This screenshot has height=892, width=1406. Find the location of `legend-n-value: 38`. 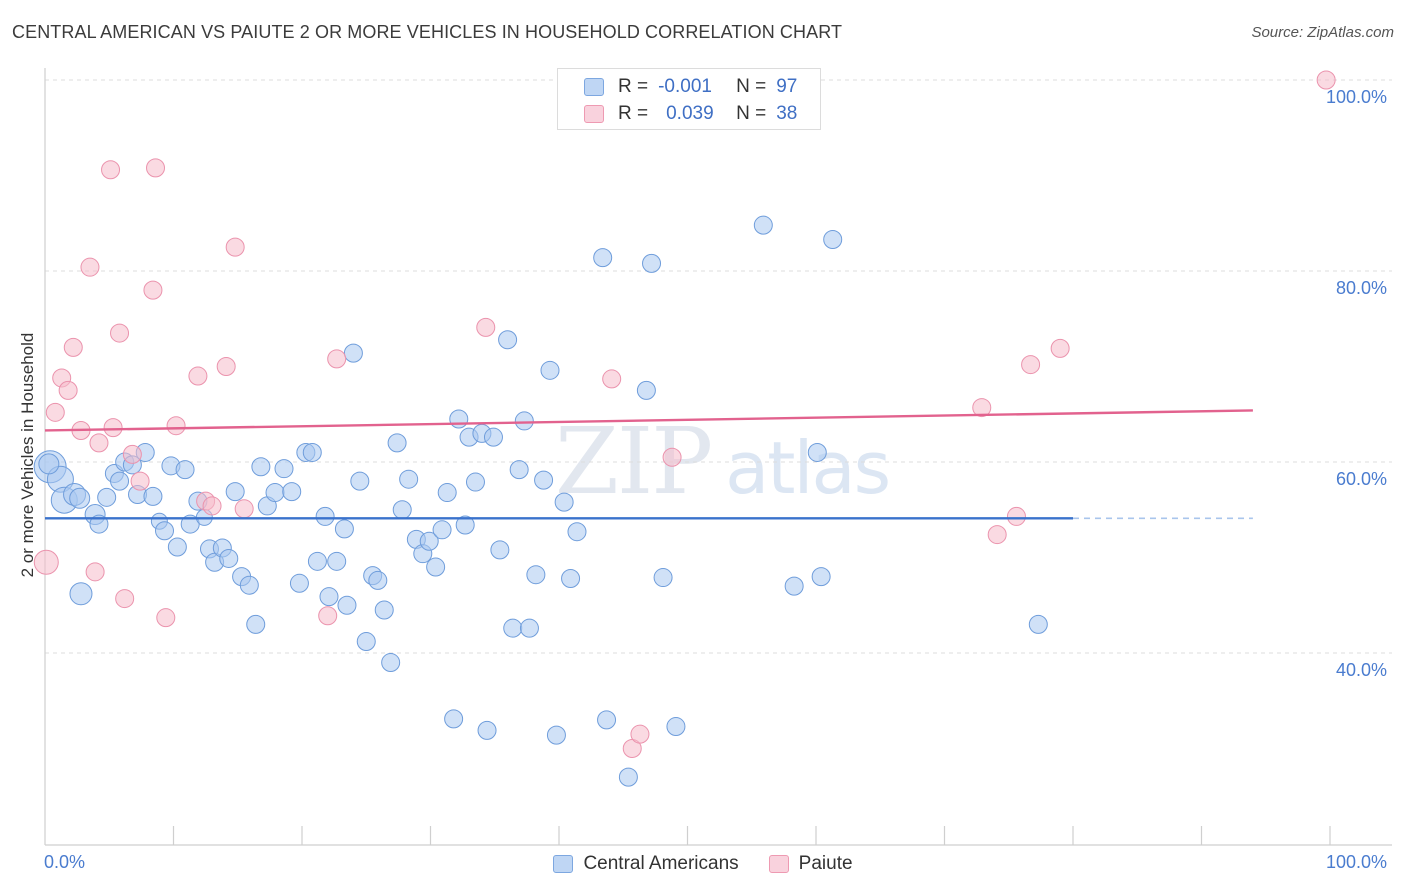

legend-n-value: 38 is located at coordinates (787, 113).